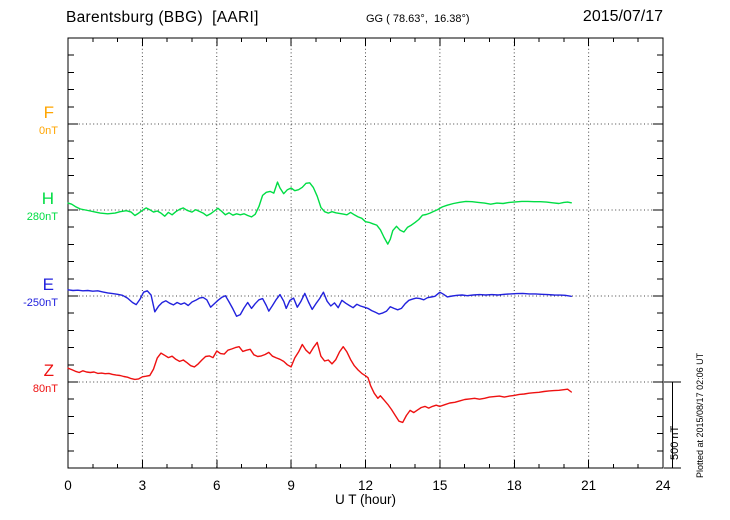 This screenshot has height=520, width=730. What do you see at coordinates (217, 485) in the screenshot?
I see `x-tick-label: 6` at bounding box center [217, 485].